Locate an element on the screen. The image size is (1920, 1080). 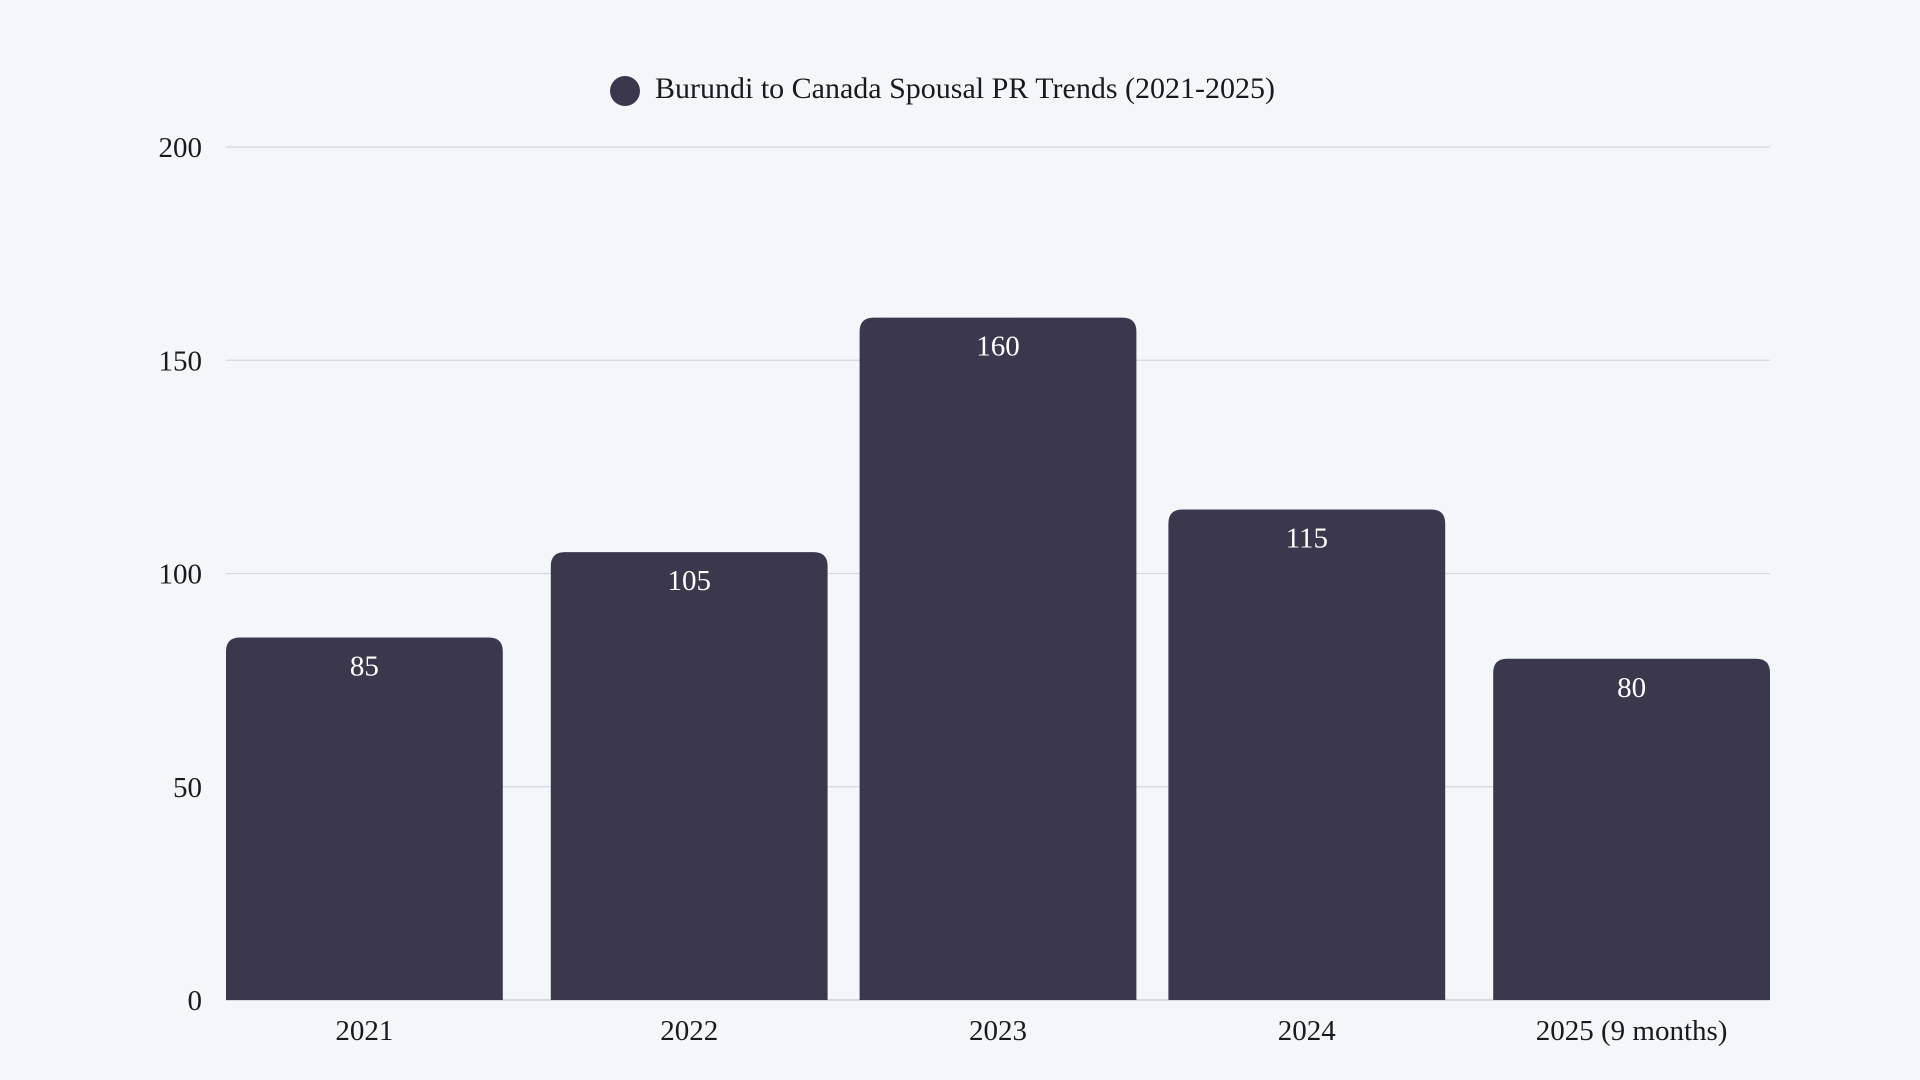
y-tick-label: 0 is located at coordinates (195, 1001).